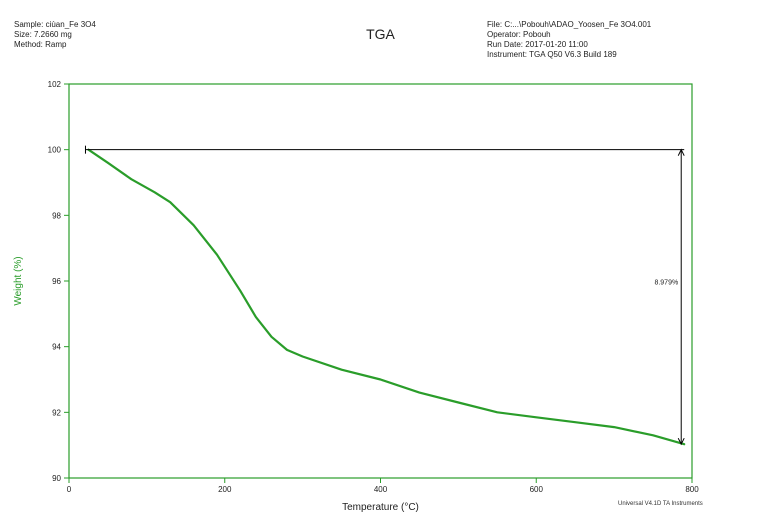 Image resolution: width=761 pixels, height=513 pixels. Describe the element at coordinates (681, 152) in the screenshot. I see `arrow-top` at that location.